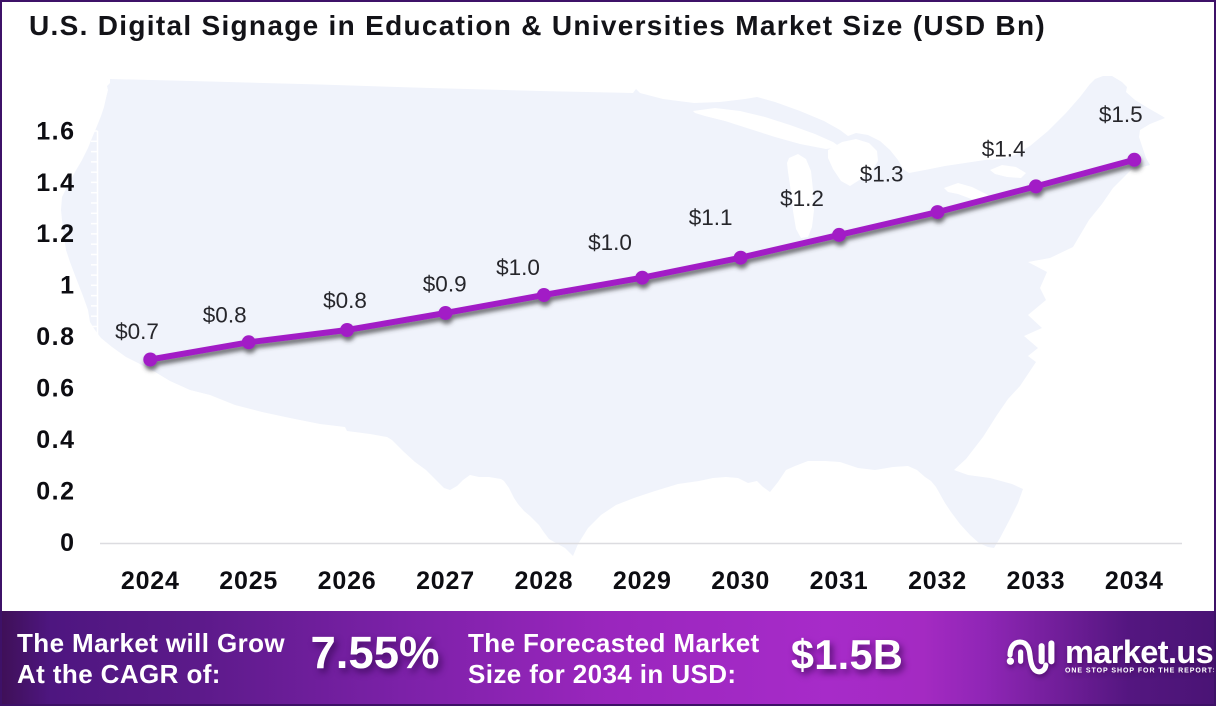 This screenshot has height=706, width=1216. What do you see at coordinates (1035, 581) in the screenshot?
I see `svg-text: 2033` at bounding box center [1035, 581].